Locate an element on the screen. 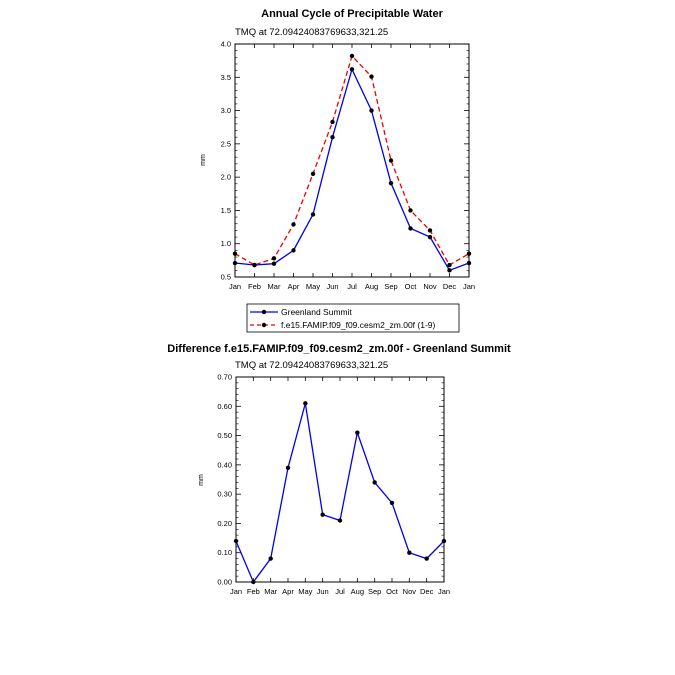 The image size is (675, 675). chart1-ytick-label: 1.5 is located at coordinates (226, 210).